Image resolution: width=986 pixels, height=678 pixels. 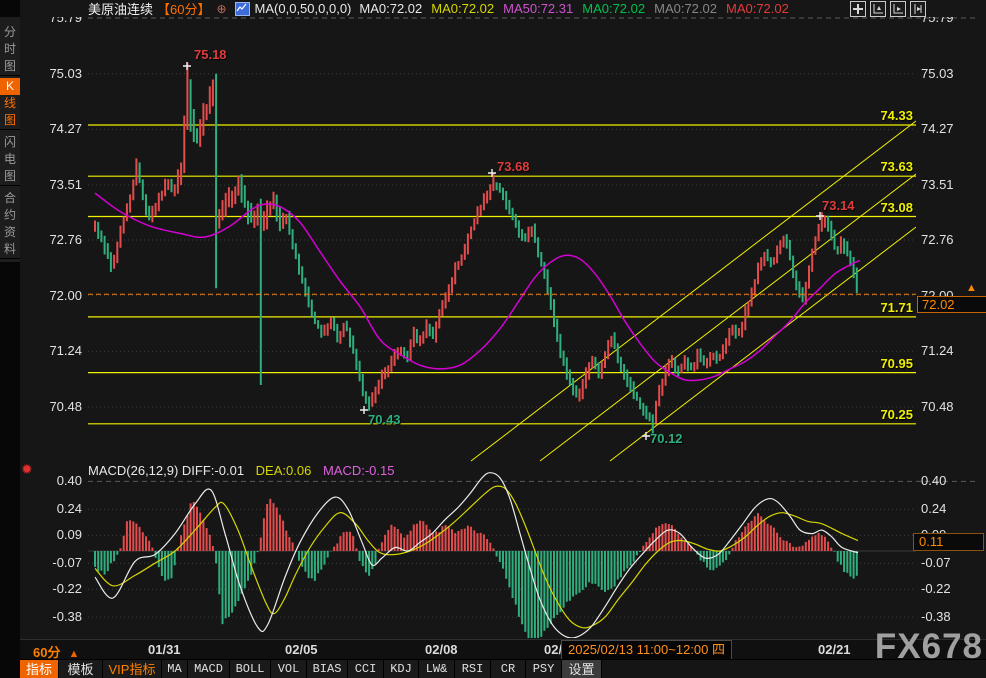 What do you see at coordinates (934, 481) in the screenshot?
I see `macd-right-axis-label: 0.40` at bounding box center [934, 481].